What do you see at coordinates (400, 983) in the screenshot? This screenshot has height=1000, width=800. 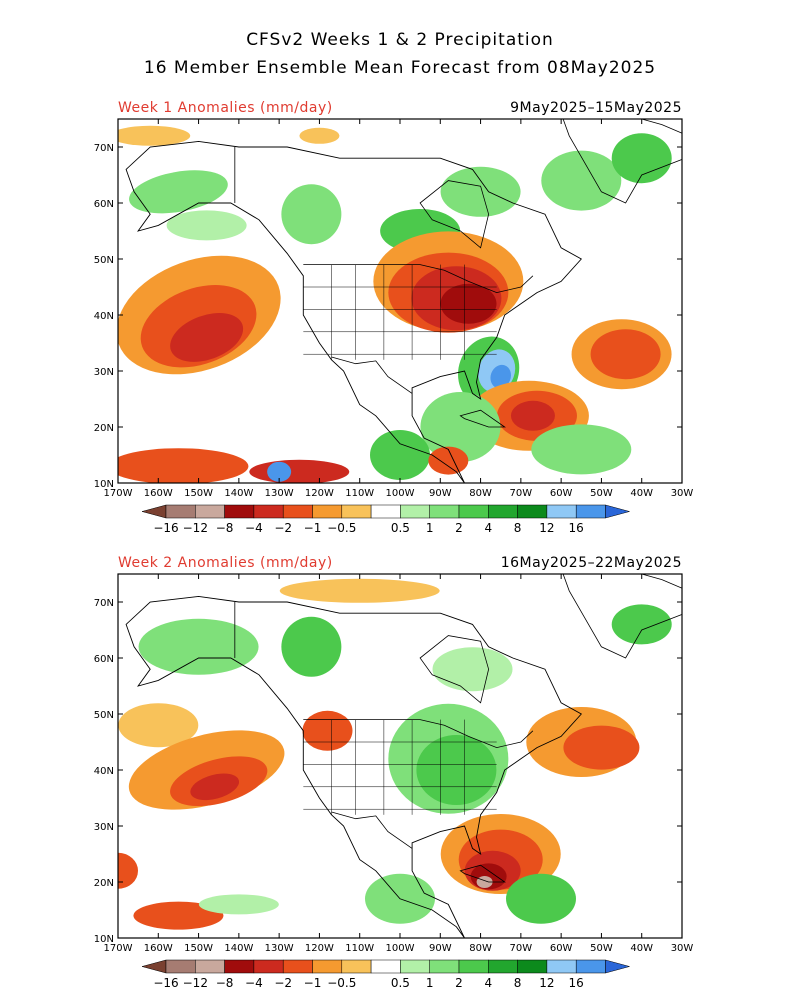 I see `colorbar-label: 0.5` at bounding box center [400, 983].